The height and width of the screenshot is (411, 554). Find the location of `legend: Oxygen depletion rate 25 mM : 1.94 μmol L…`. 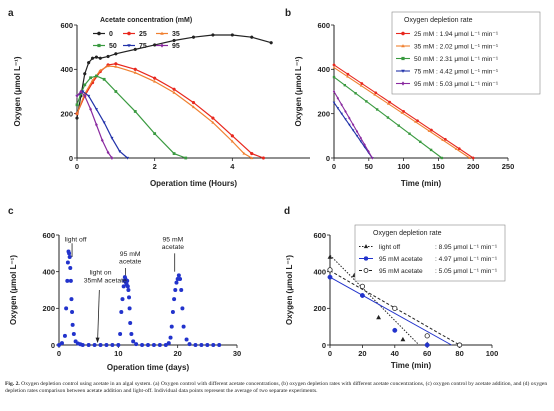

legend: Oxygen depletion rate 25 mM : 1.94 μmol L… is located at coordinates (466, 53).